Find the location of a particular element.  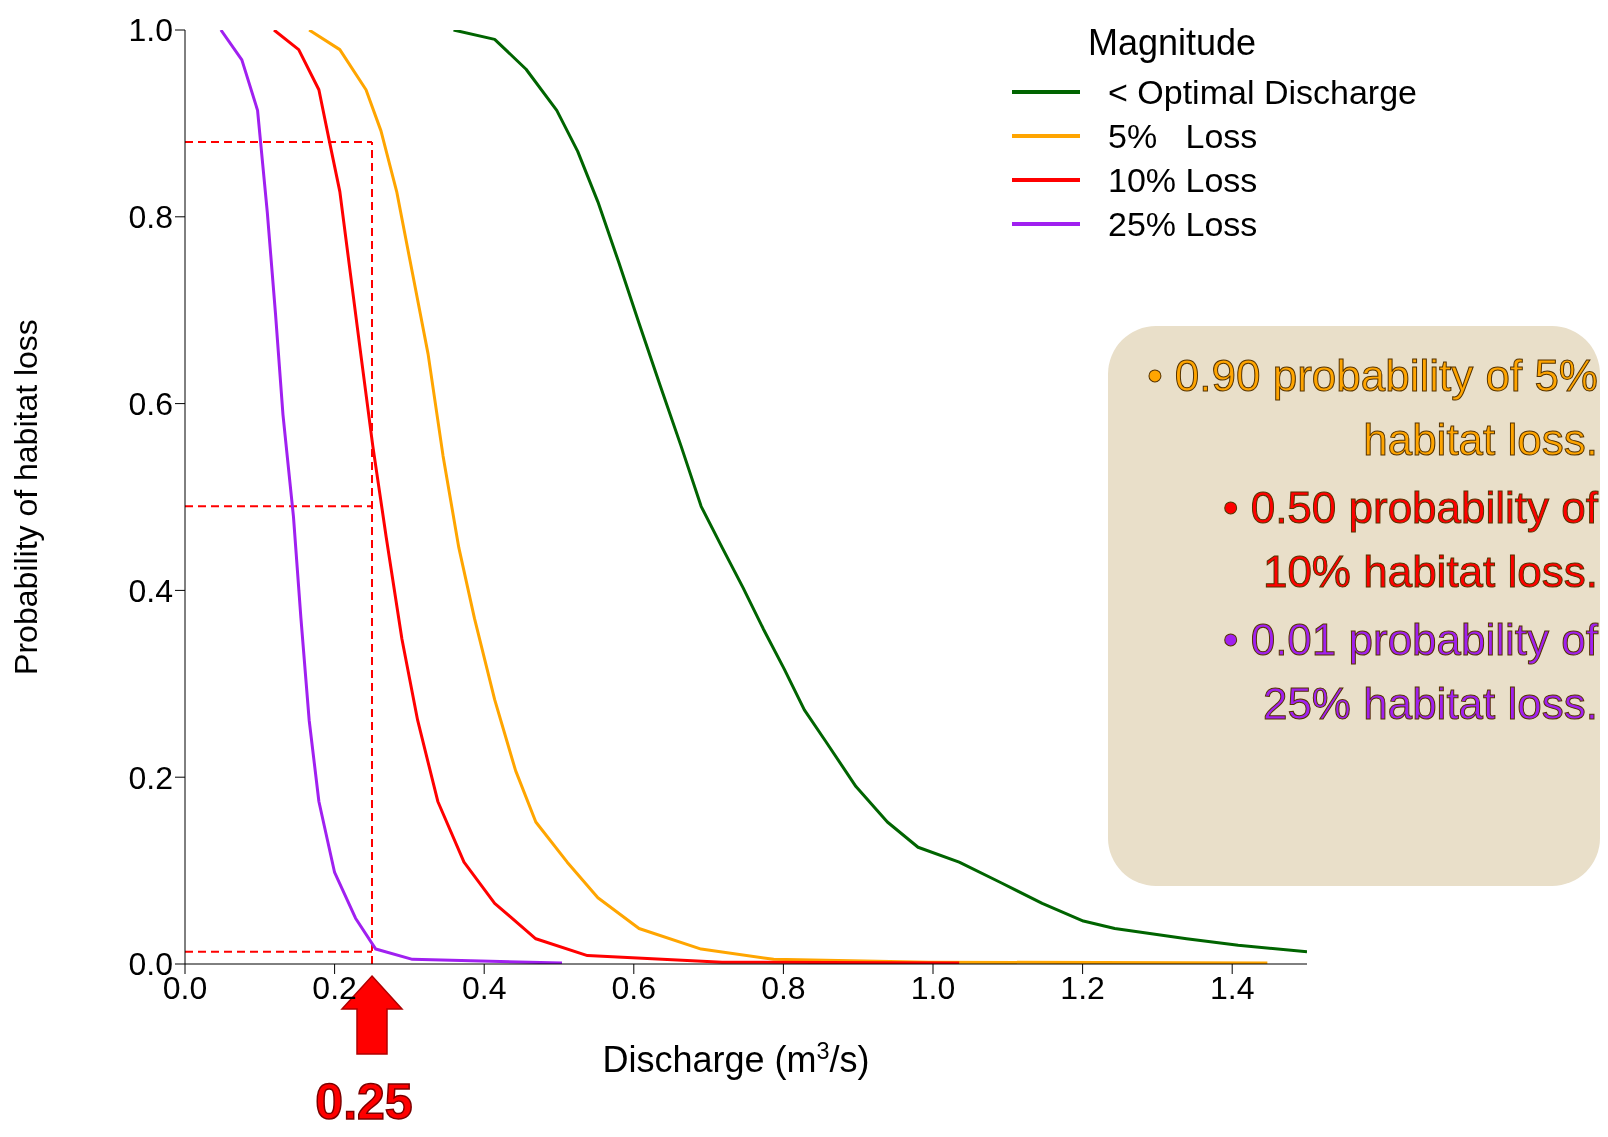

x-tick-label: 0.2 is located at coordinates (334, 987).